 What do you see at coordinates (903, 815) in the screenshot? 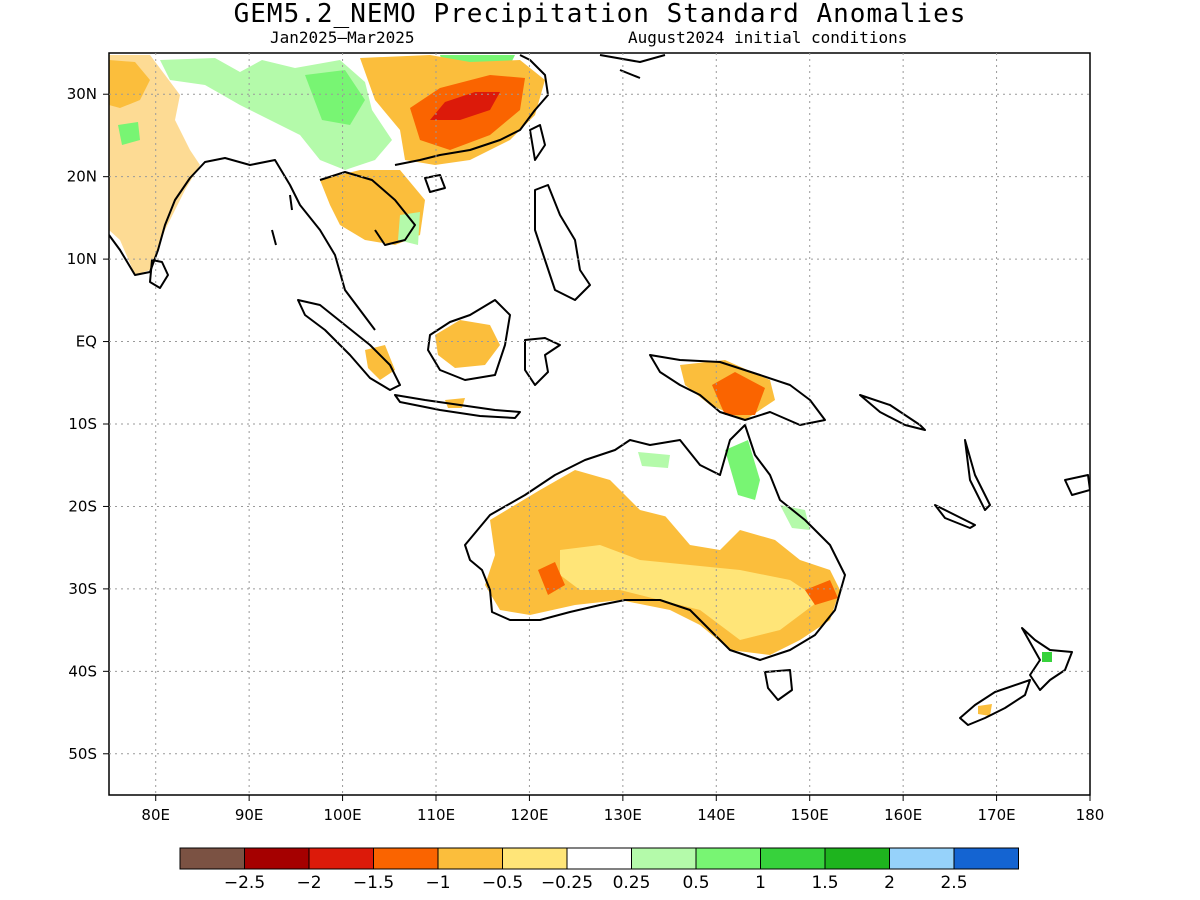
I see `lon-tick-label: 160E` at bounding box center [903, 815].